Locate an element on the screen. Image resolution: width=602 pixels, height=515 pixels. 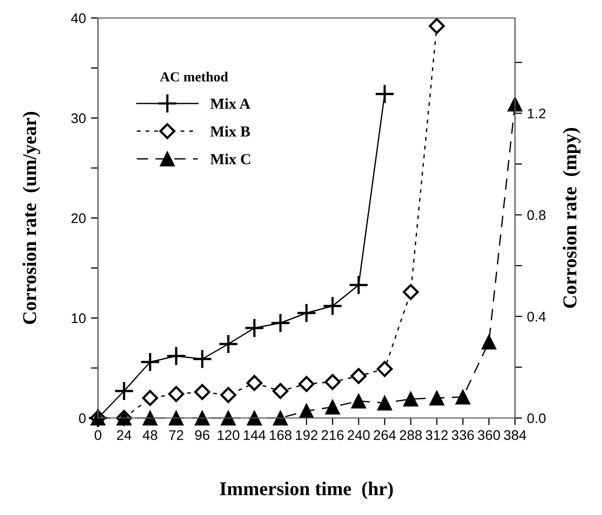
x-tick-label: 0 is located at coordinates (98, 435).